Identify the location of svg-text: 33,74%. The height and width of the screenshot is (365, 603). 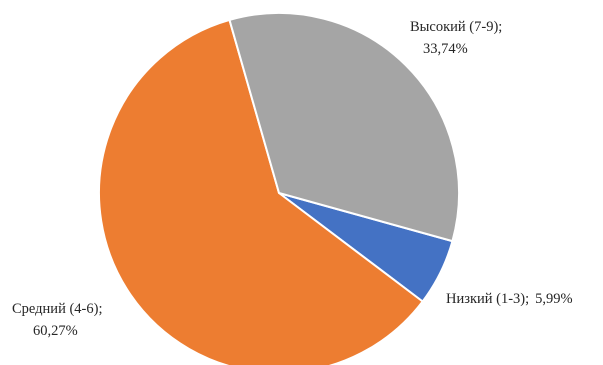
(445, 49).